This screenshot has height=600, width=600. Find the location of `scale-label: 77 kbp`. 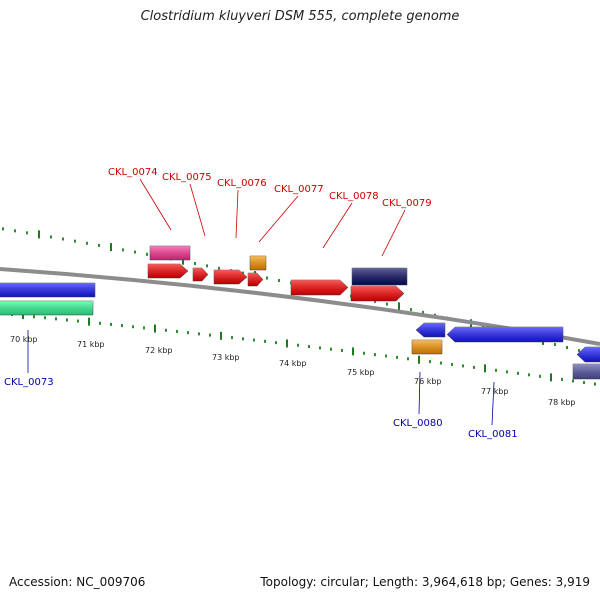

scale-label: 77 kbp is located at coordinates (495, 391).